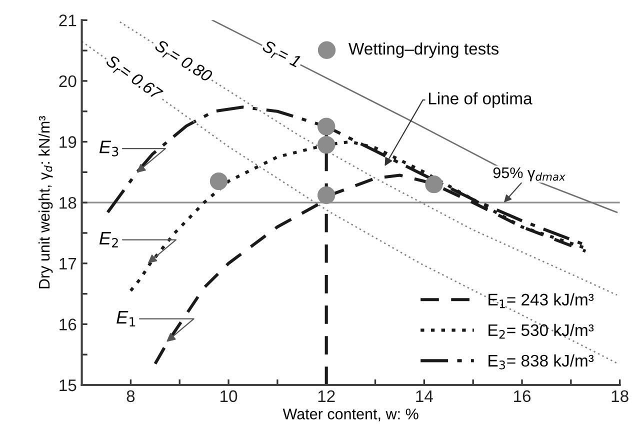 This screenshot has width=639, height=438. I want to click on legend-label: Wetting–drying tests, so click(423, 50).